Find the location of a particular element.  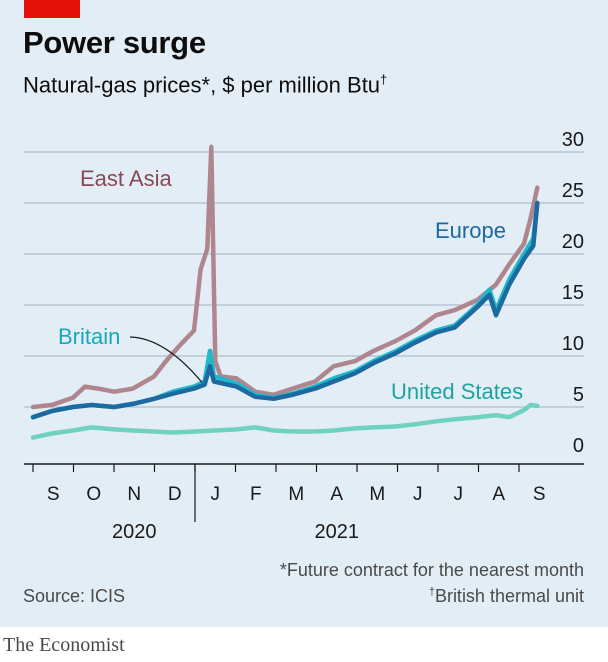

x-tick-label: N is located at coordinates (134, 494).